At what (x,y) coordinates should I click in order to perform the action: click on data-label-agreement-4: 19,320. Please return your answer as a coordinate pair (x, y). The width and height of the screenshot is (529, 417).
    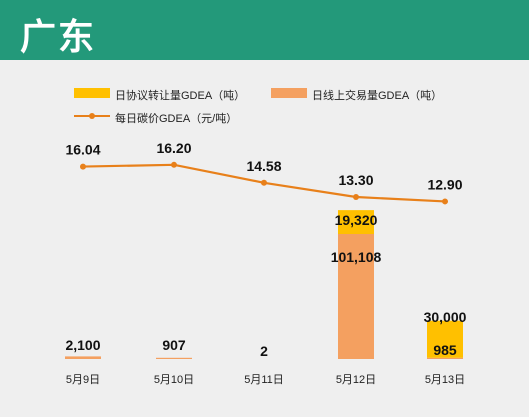
    Looking at the image, I should click on (356, 220).